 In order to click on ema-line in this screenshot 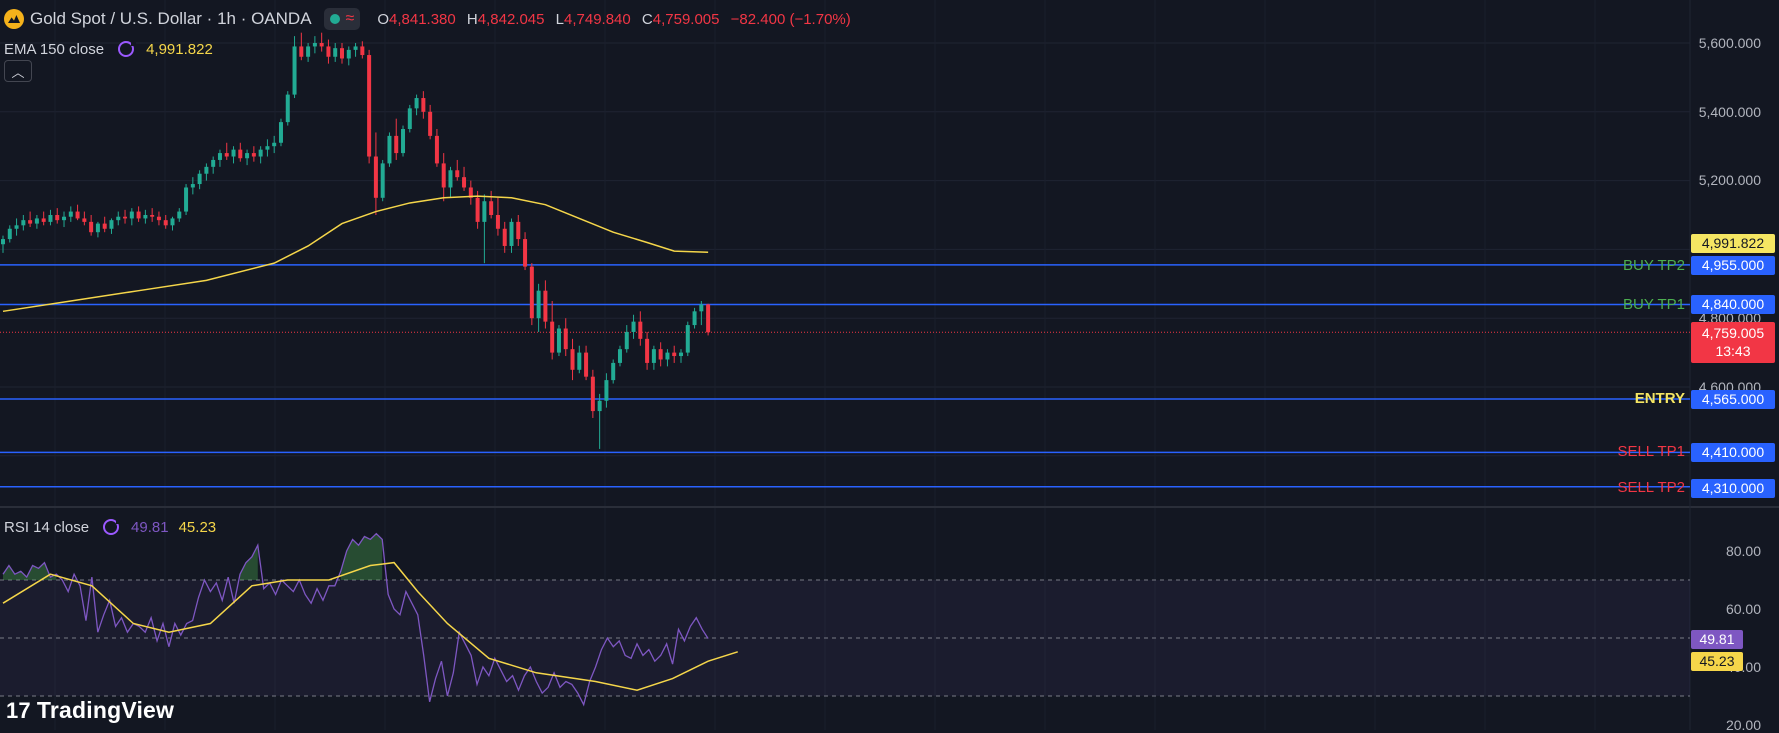, I will do `click(355, 254)`.